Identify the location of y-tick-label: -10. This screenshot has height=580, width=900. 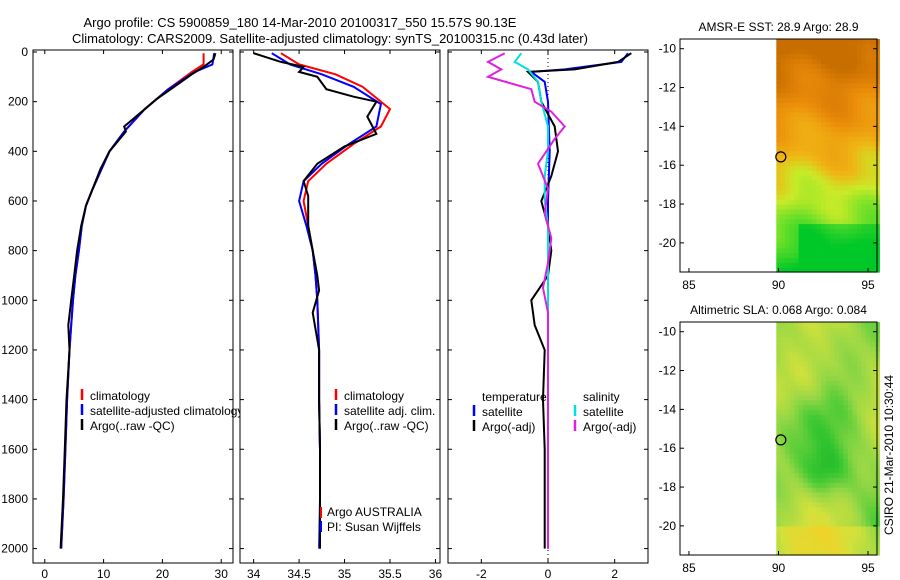
(668, 49).